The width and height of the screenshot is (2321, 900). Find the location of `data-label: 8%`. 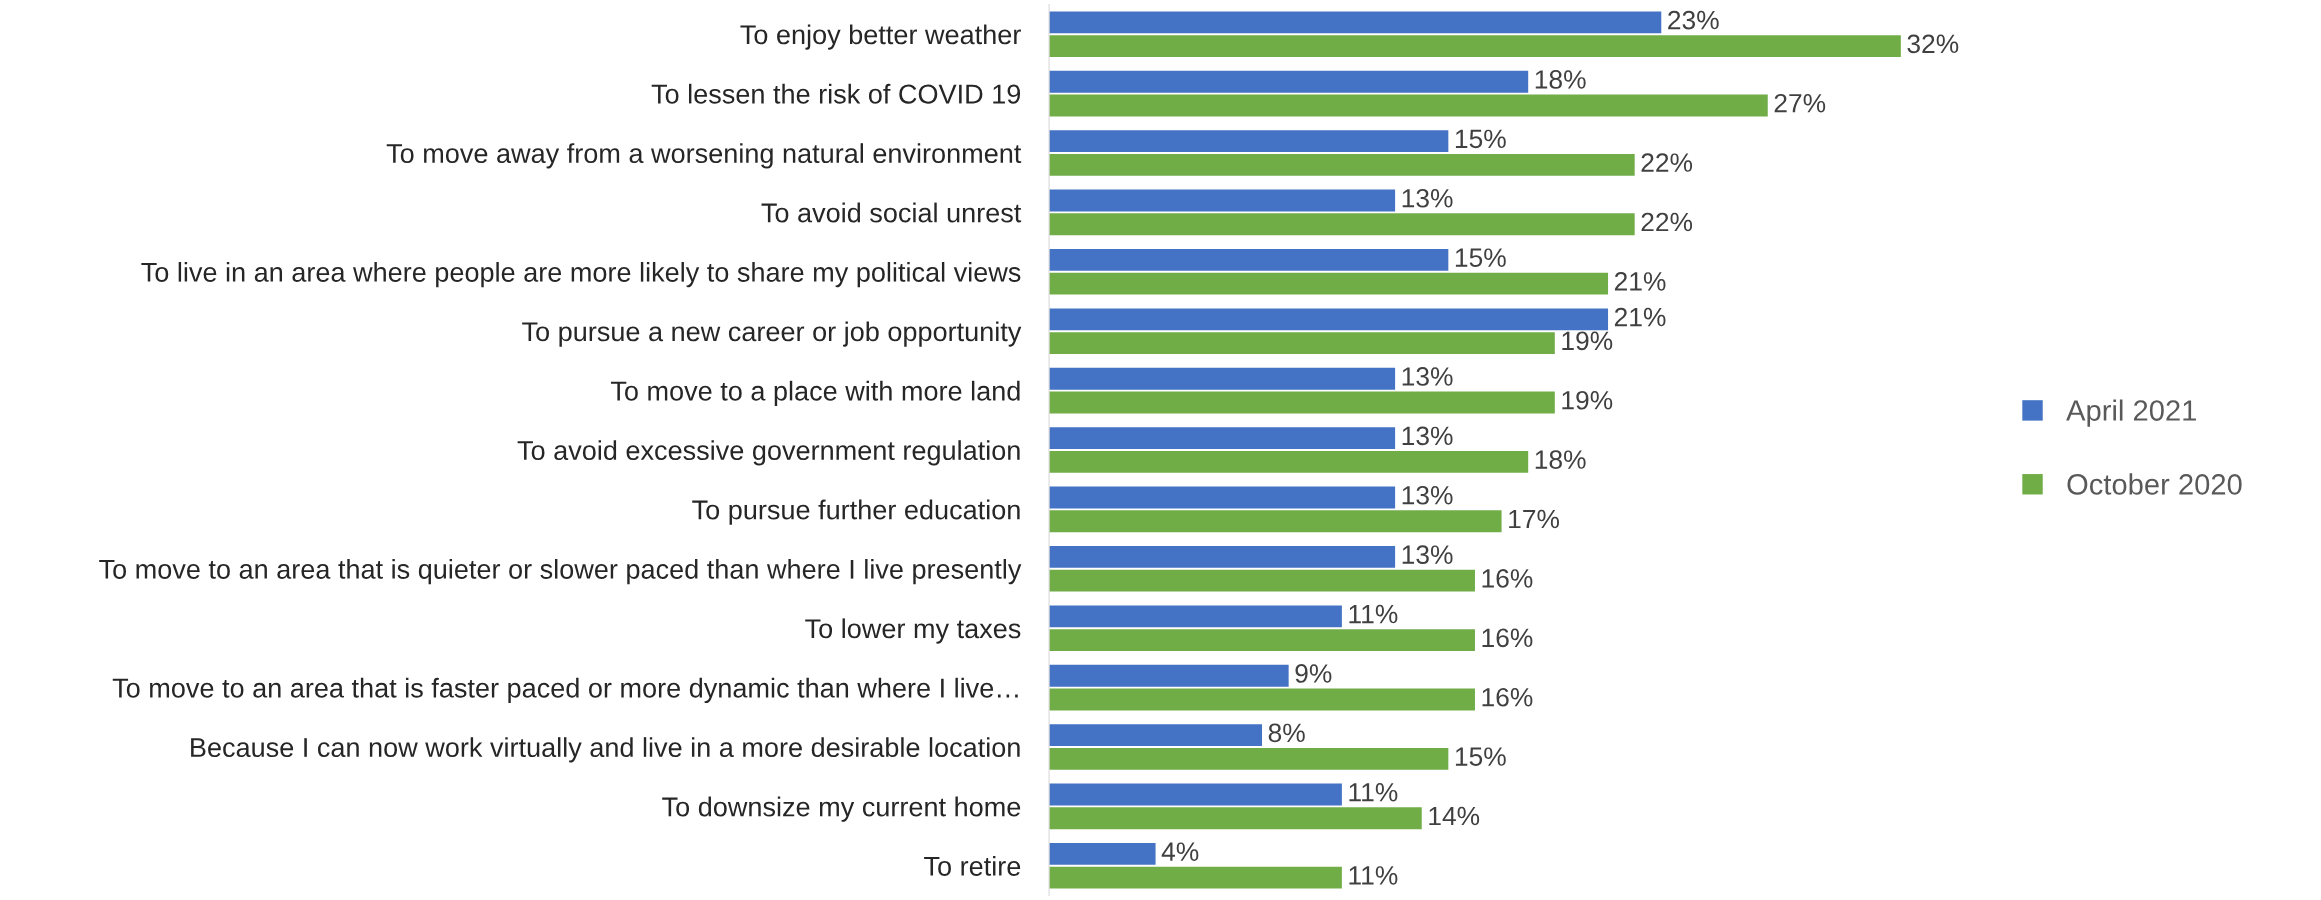

data-label: 8% is located at coordinates (1286, 733).